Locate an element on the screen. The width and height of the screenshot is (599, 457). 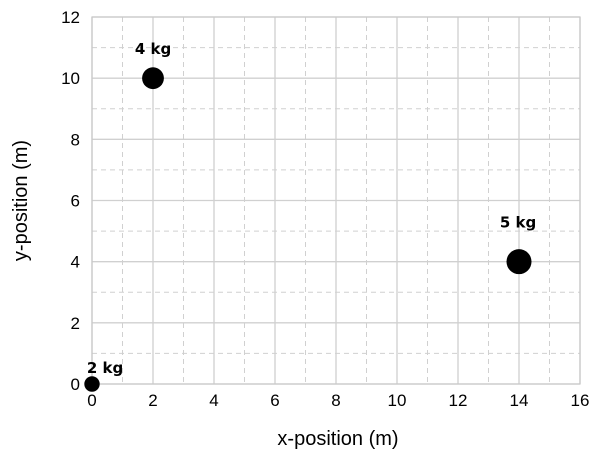
x-tick-label: 12 is located at coordinates (458, 400).